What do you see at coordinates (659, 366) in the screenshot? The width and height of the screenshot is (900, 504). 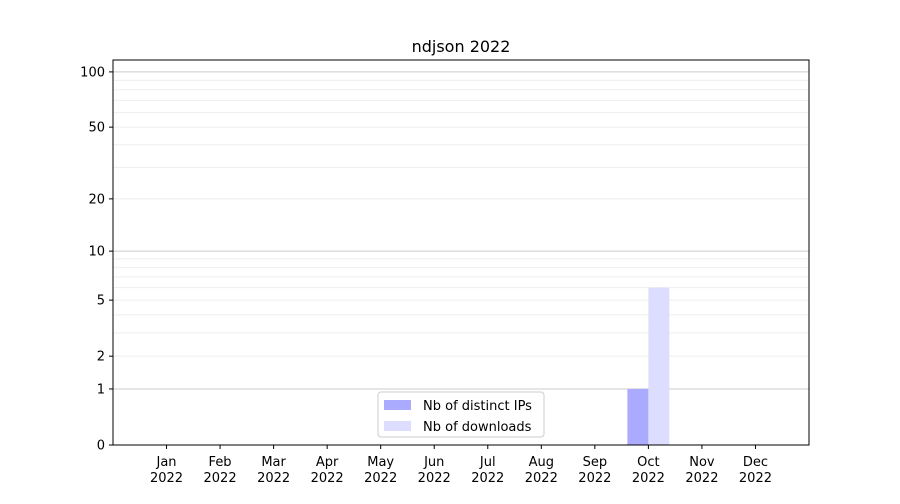 I see `bar-downloads` at bounding box center [659, 366].